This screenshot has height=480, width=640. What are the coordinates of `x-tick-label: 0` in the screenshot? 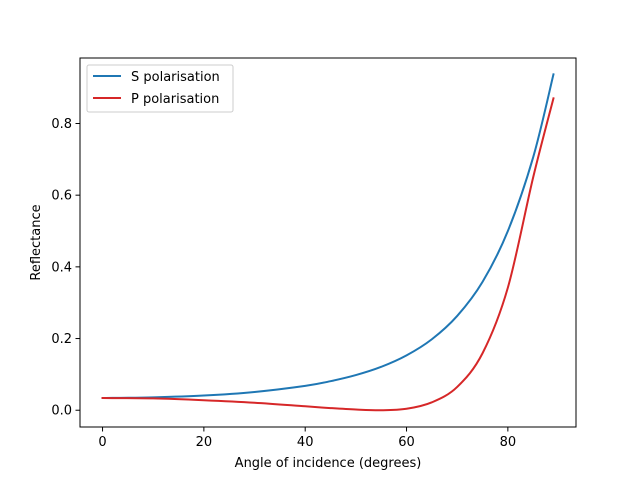 It's located at (102, 442).